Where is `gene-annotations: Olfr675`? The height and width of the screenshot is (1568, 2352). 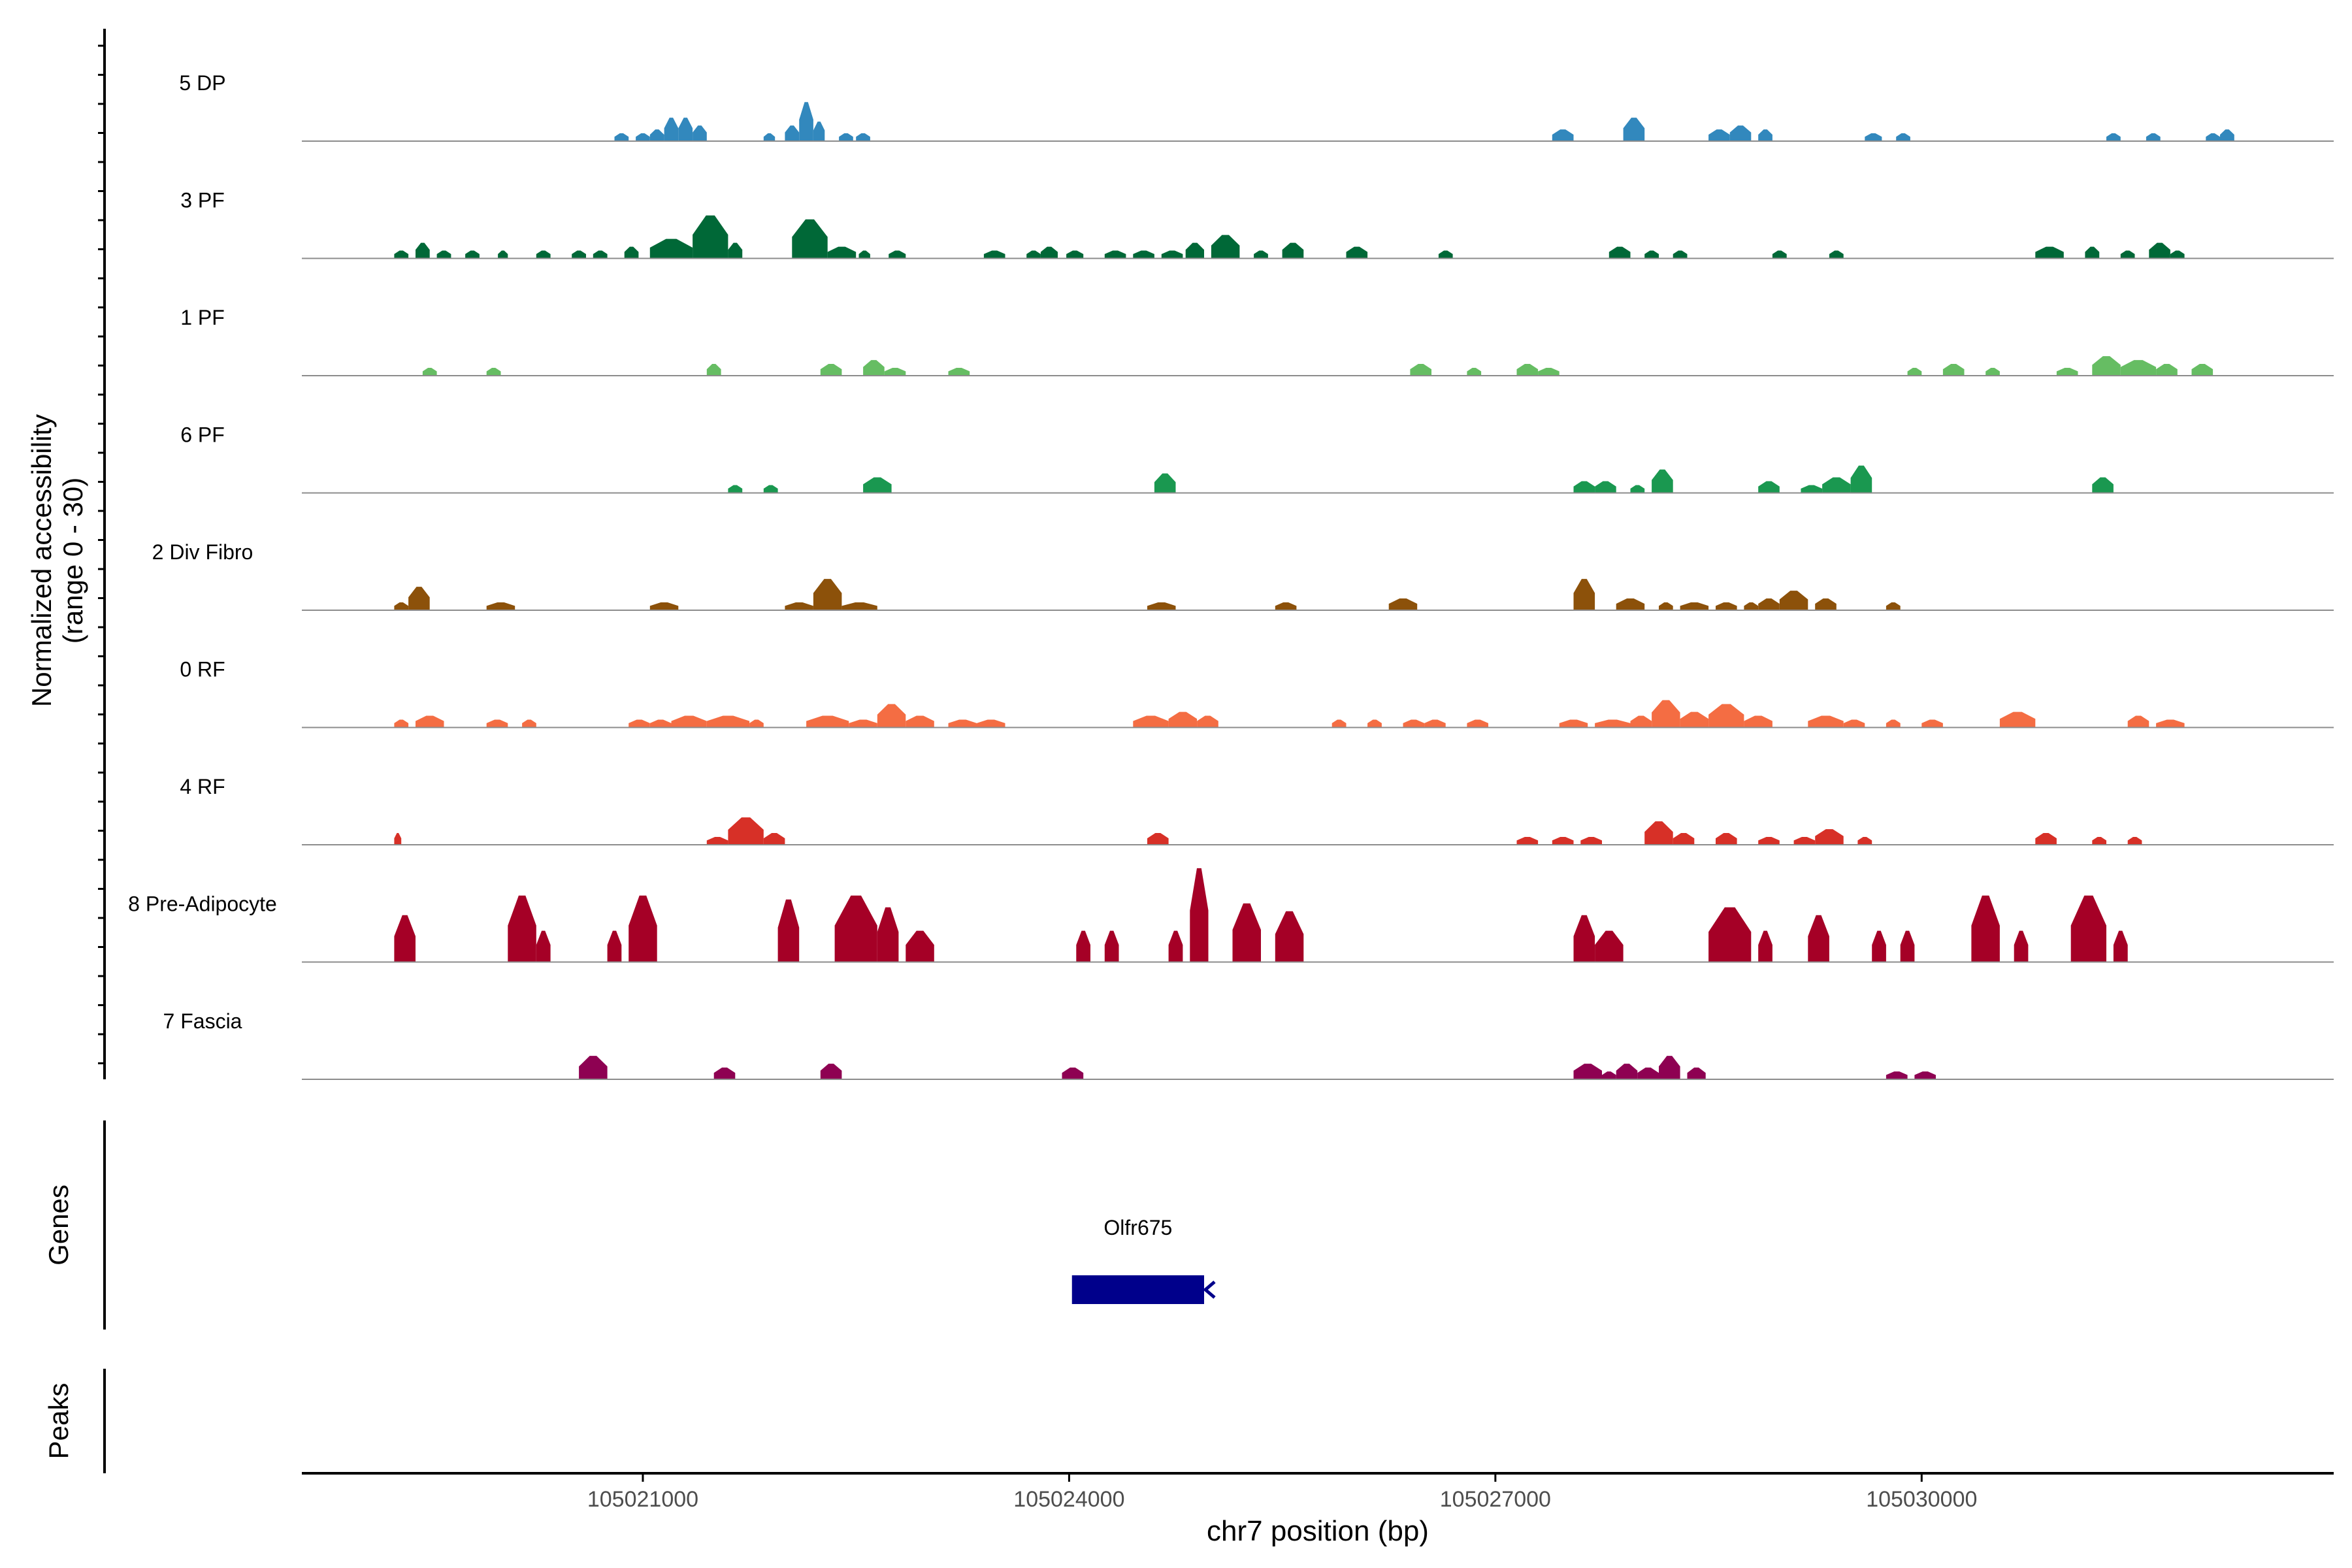 gene-annotations: Olfr675 is located at coordinates (1143, 1260).